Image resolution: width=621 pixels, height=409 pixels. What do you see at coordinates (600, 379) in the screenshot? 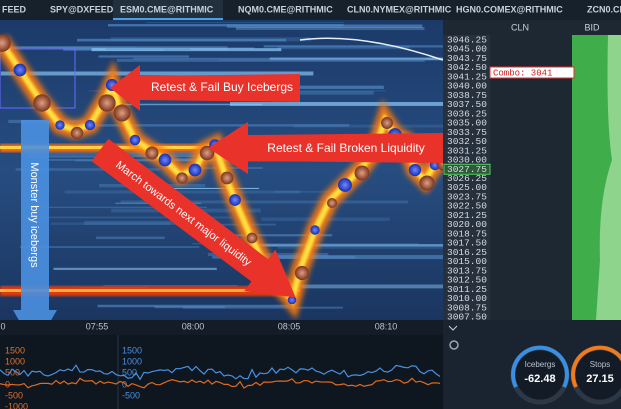
I see `gauge-value: 27.15` at bounding box center [600, 379].